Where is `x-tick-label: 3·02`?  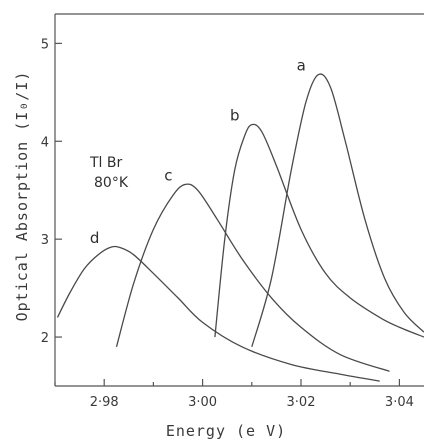 x-tick-label: 3·02 is located at coordinates (301, 402).